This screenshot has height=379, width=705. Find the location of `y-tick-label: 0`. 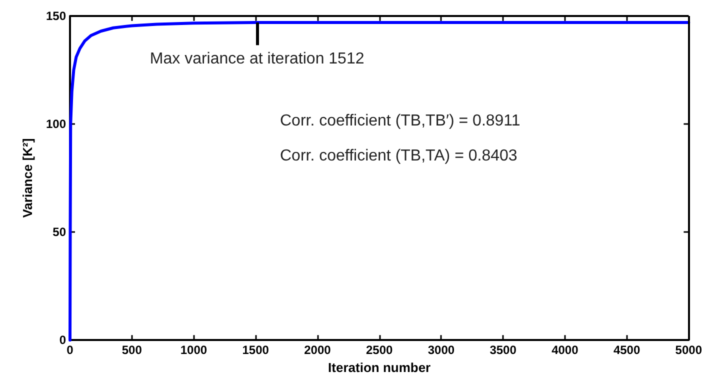

y-tick-label: 0 is located at coordinates (62, 340).